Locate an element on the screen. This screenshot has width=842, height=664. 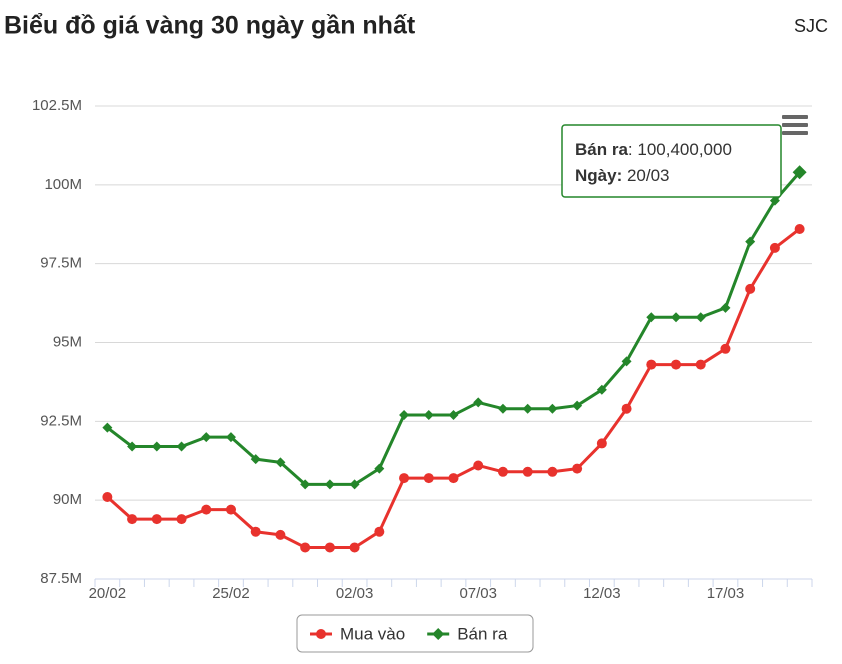
y-tick-label: 87.5M is located at coordinates (61, 578).